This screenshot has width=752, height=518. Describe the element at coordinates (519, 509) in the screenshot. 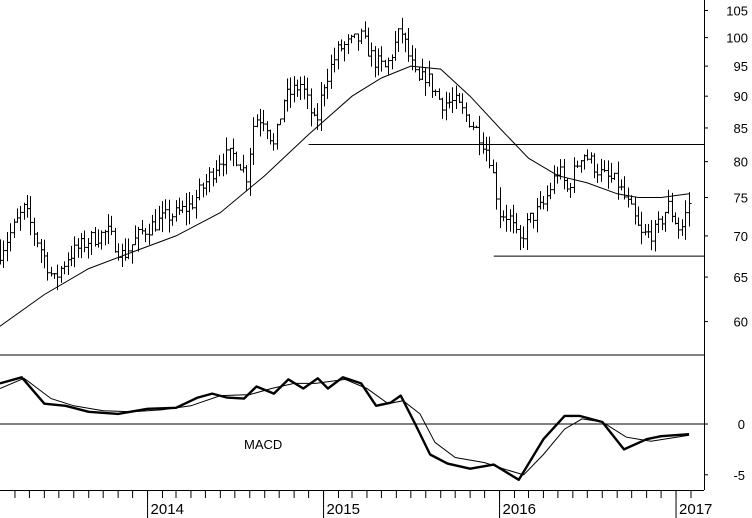

I see `x-year-label: 2016` at that location.